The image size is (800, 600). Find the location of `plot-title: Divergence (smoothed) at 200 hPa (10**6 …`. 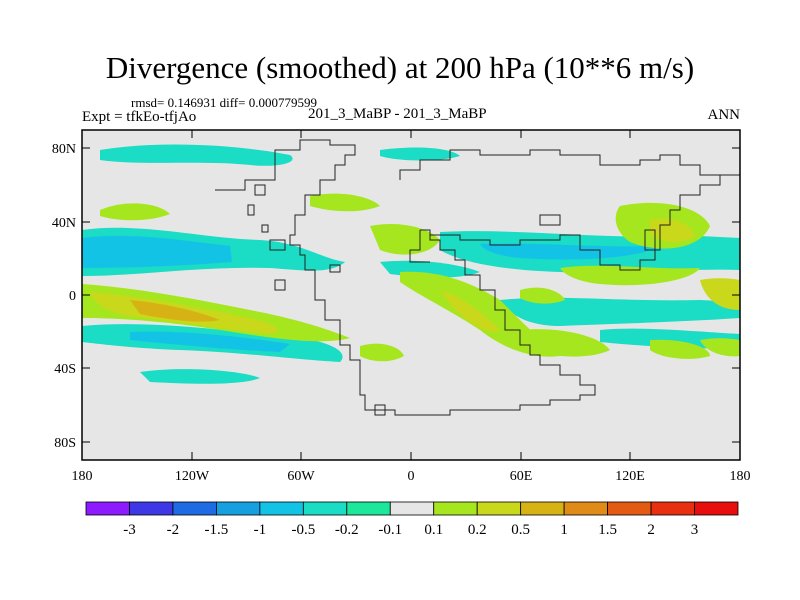

plot-title: Divergence (smoothed) at 200 hPa (10**6 … is located at coordinates (400, 67).